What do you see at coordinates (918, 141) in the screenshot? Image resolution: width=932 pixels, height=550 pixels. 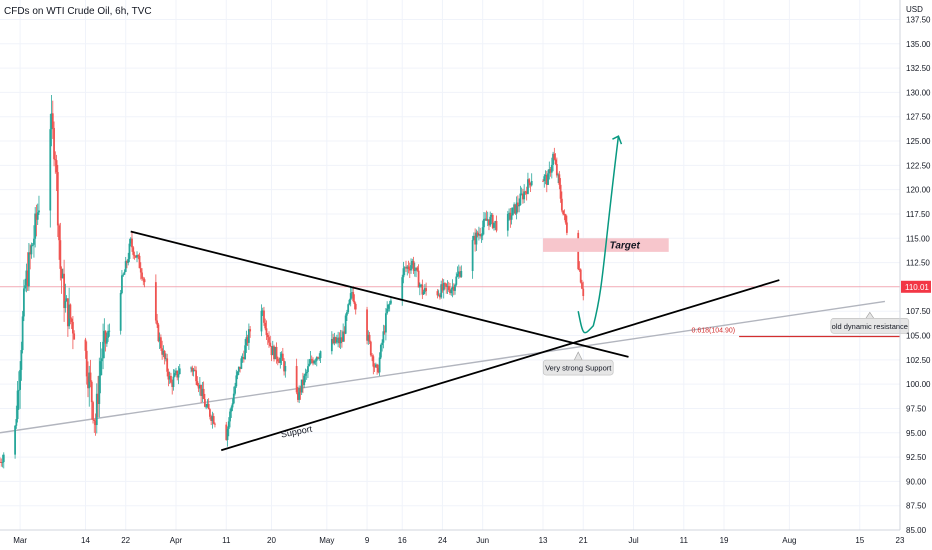 I see `y-tick-label: 125.00` at bounding box center [918, 141].